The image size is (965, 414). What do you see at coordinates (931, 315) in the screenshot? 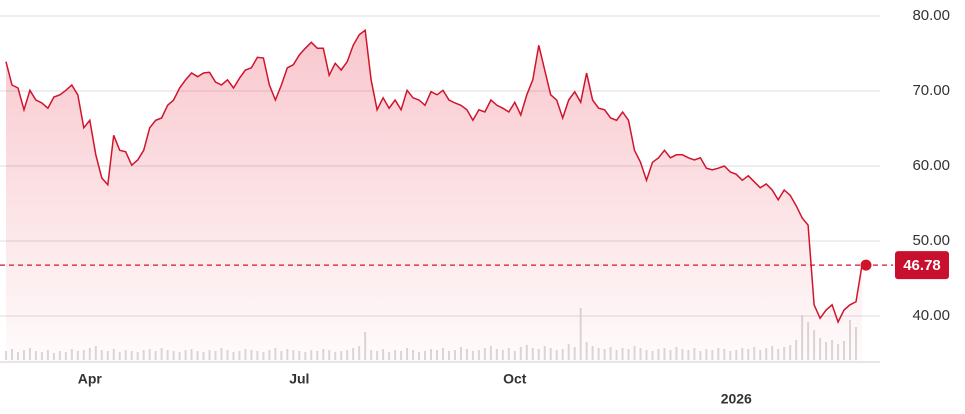
I see `y-tick-label: 40.00` at bounding box center [931, 315].